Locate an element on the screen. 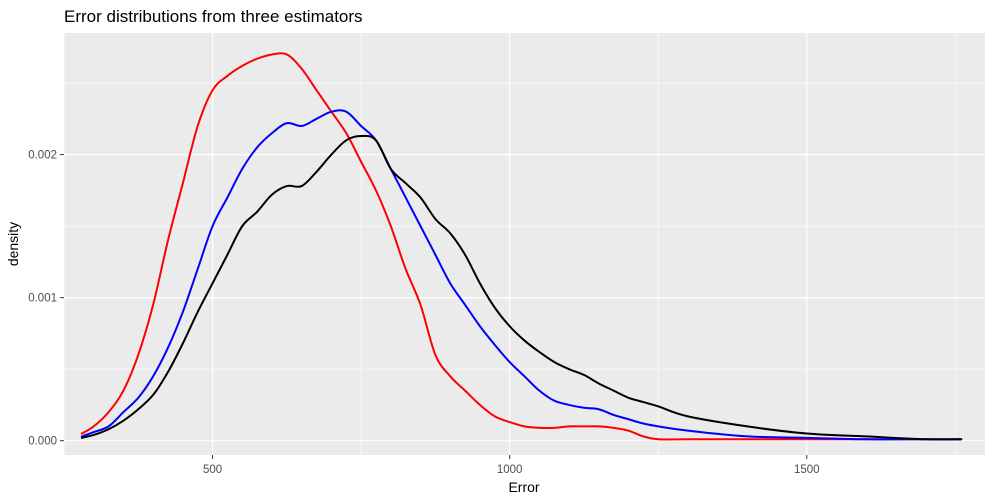 This screenshot has width=1000, height=500. y-tick-label: 0.001 is located at coordinates (42, 299).